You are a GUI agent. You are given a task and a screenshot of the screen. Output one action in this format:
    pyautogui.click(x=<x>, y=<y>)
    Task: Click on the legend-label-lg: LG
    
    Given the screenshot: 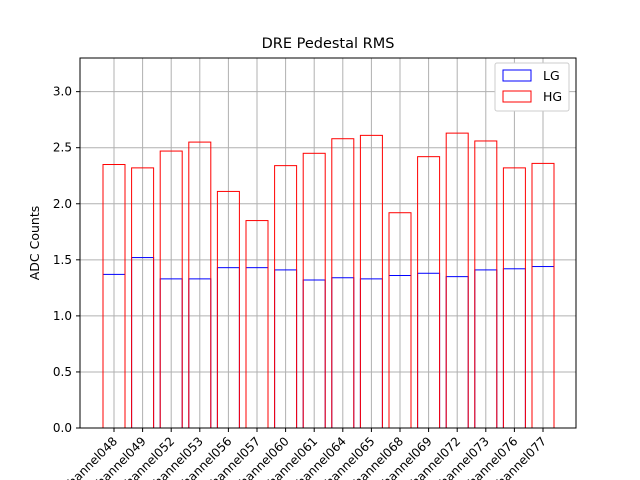 What is the action you would take?
    pyautogui.click(x=551, y=75)
    